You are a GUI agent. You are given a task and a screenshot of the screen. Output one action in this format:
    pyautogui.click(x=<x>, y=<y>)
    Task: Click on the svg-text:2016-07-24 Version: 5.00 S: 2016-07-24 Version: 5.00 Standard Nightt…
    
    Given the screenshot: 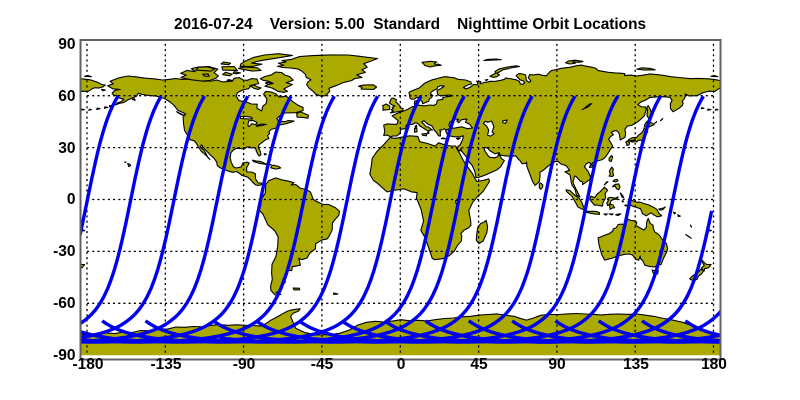 What is the action you would take?
    pyautogui.click(x=410, y=24)
    